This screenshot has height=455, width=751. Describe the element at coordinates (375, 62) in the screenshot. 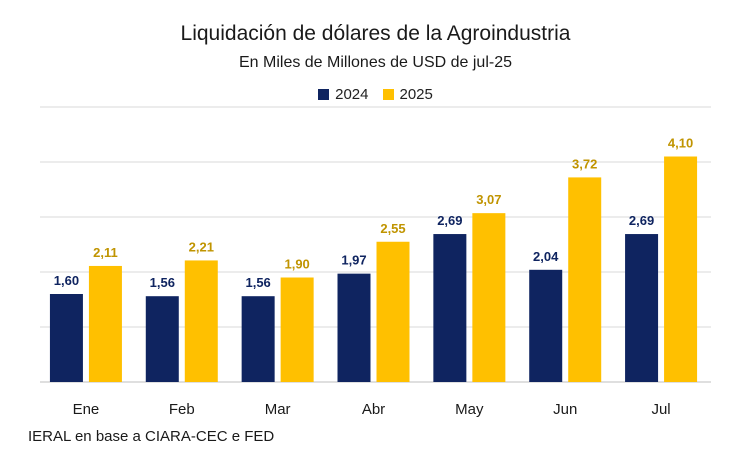

I see `chart-subtitle: En Miles de Millones de USD de jul-25` at that location.